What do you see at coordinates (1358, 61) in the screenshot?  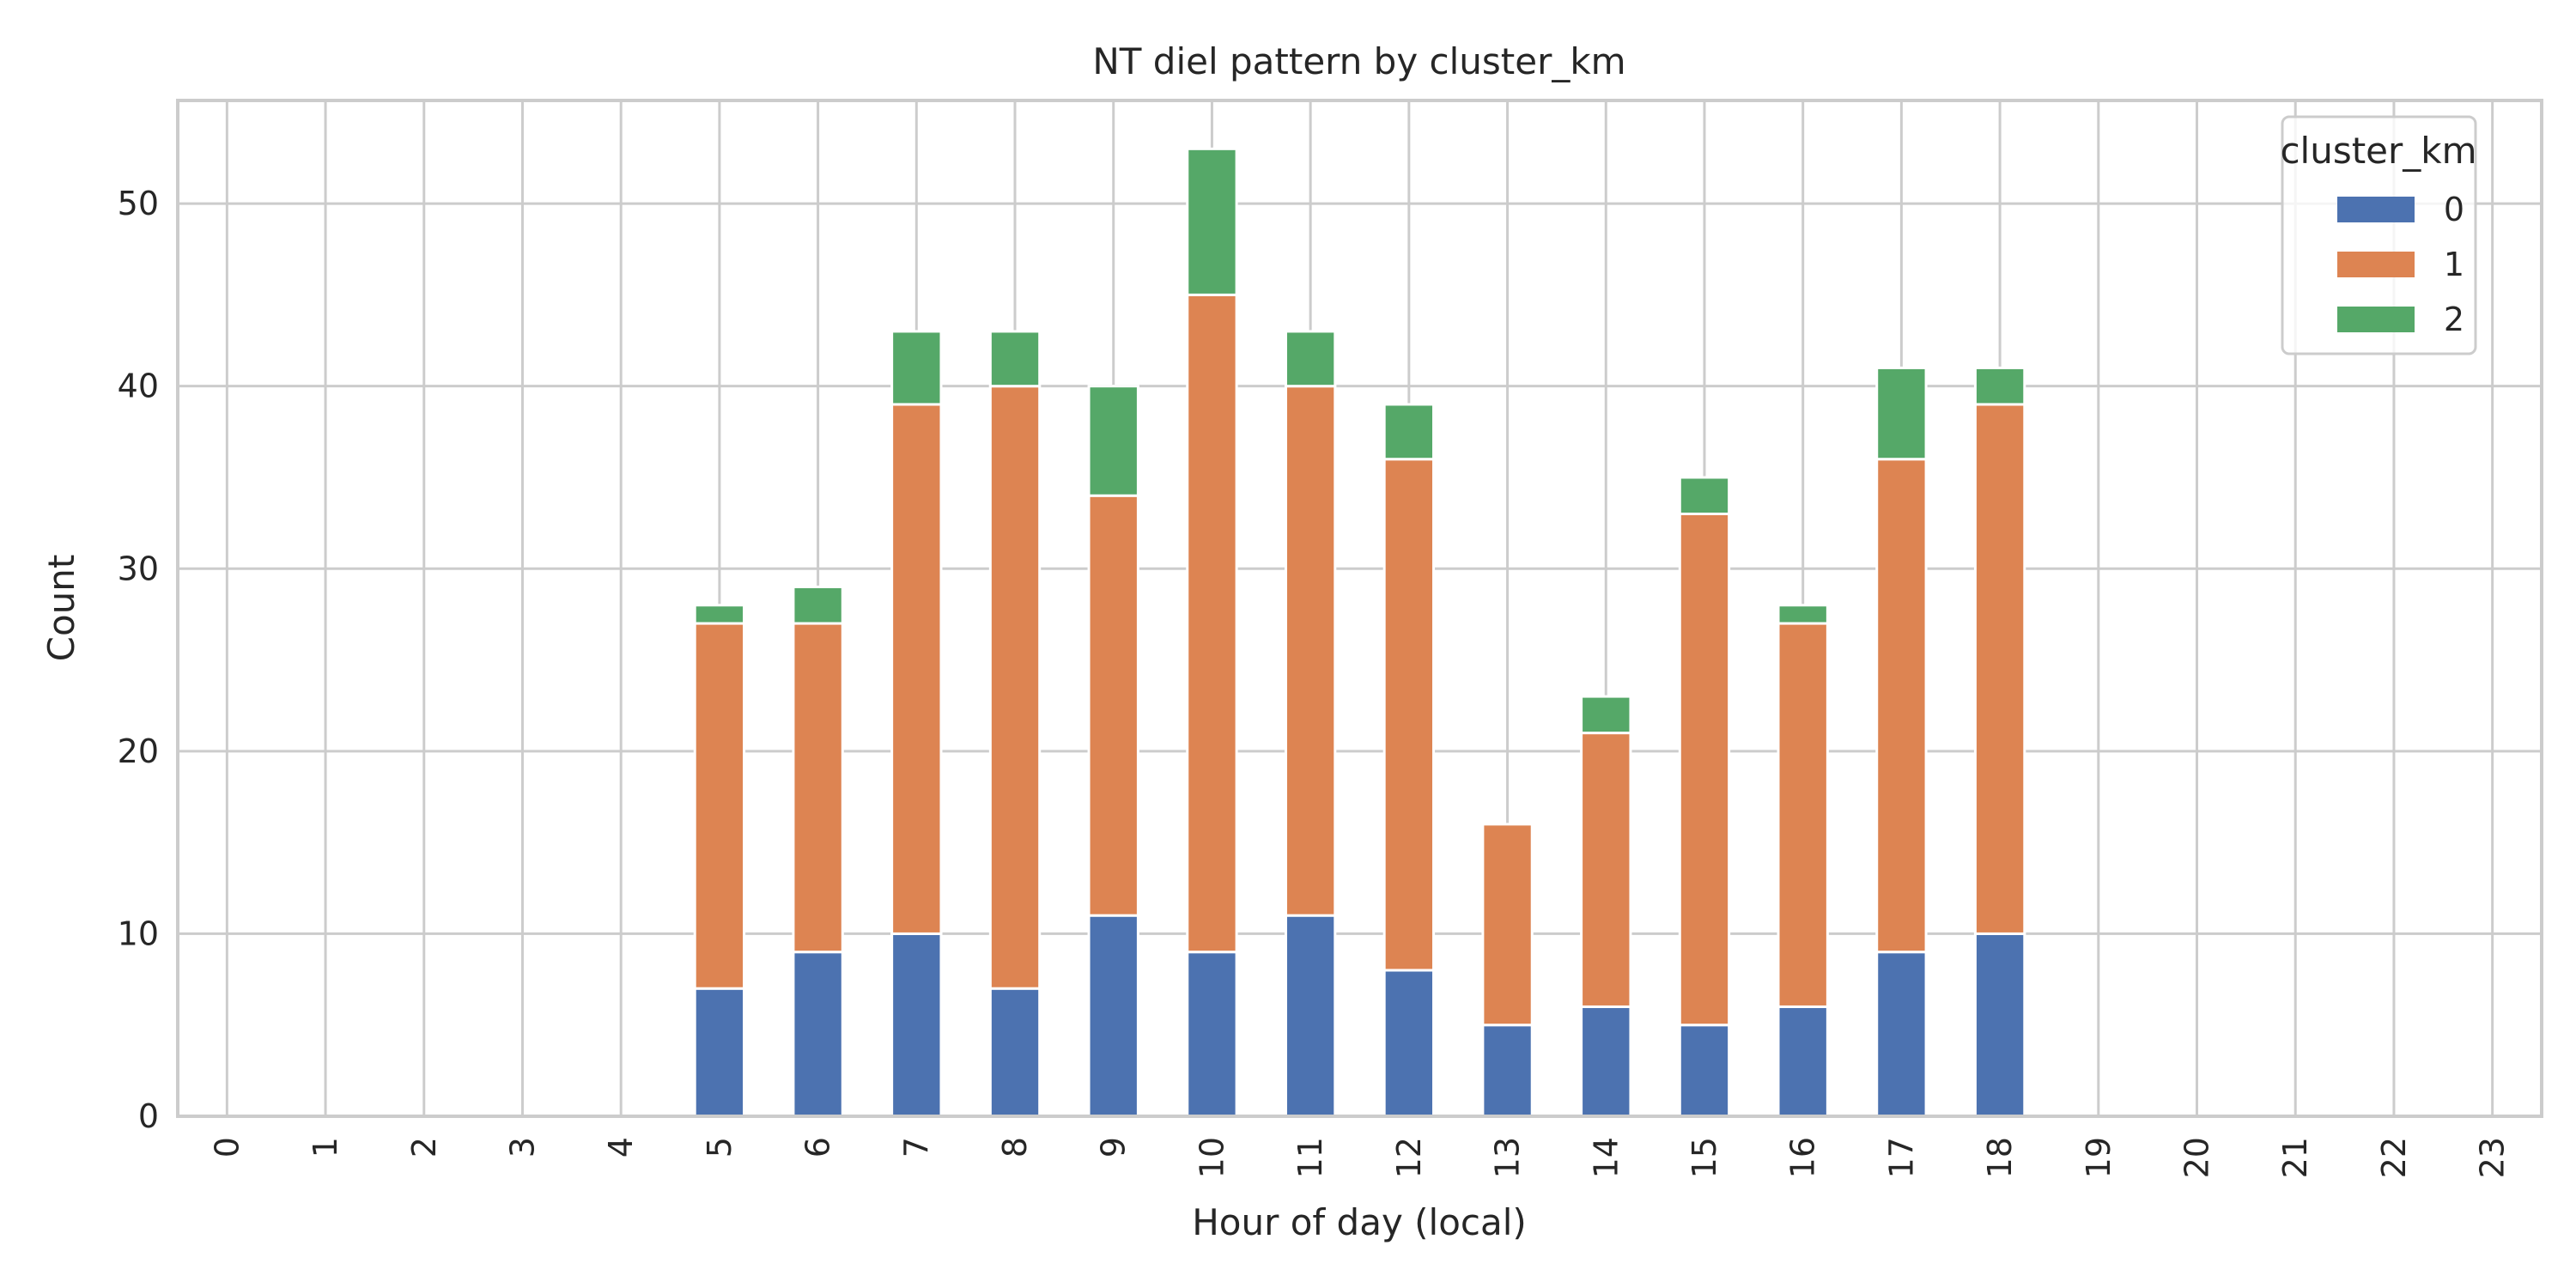 I see `chart-title: NT diel pattern by cluster_km` at bounding box center [1358, 61].